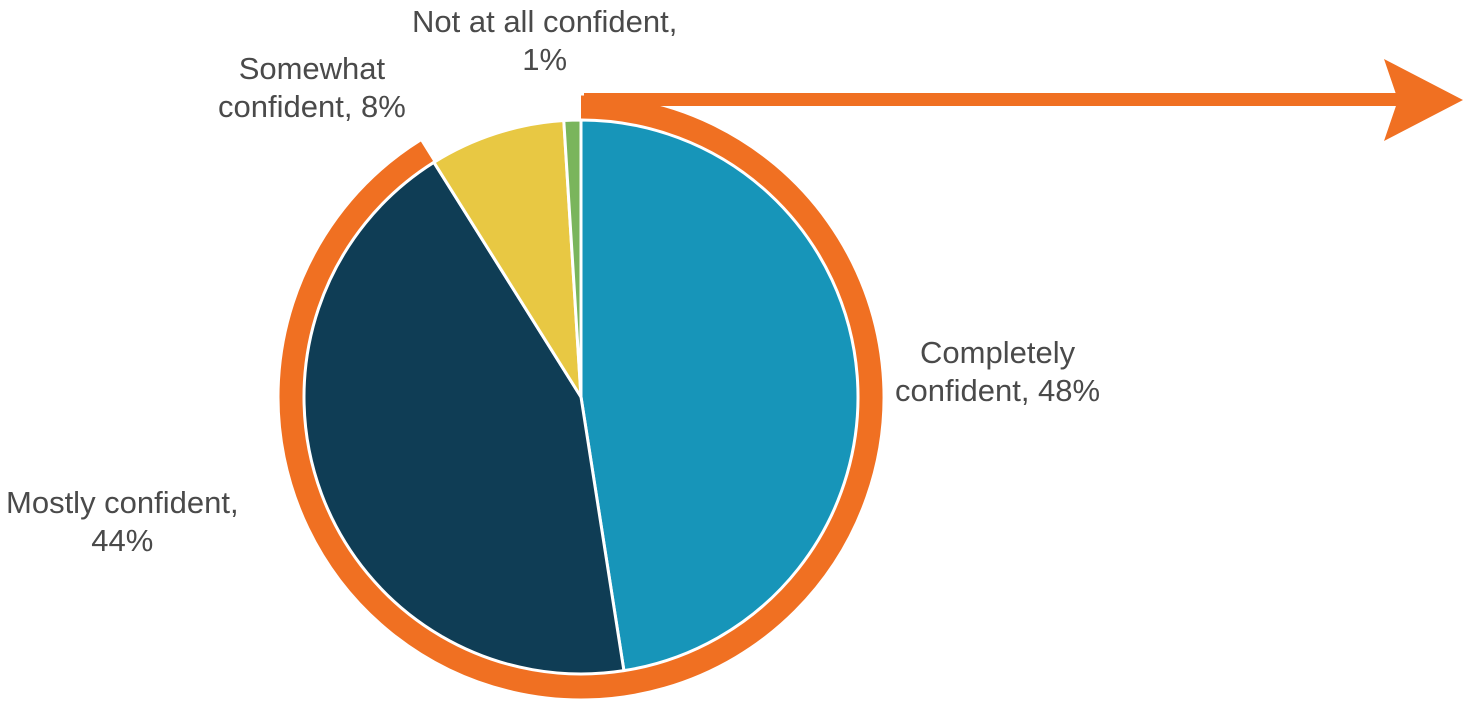 The width and height of the screenshot is (1468, 705). I want to click on data-label-line: Completely, so click(998, 352).